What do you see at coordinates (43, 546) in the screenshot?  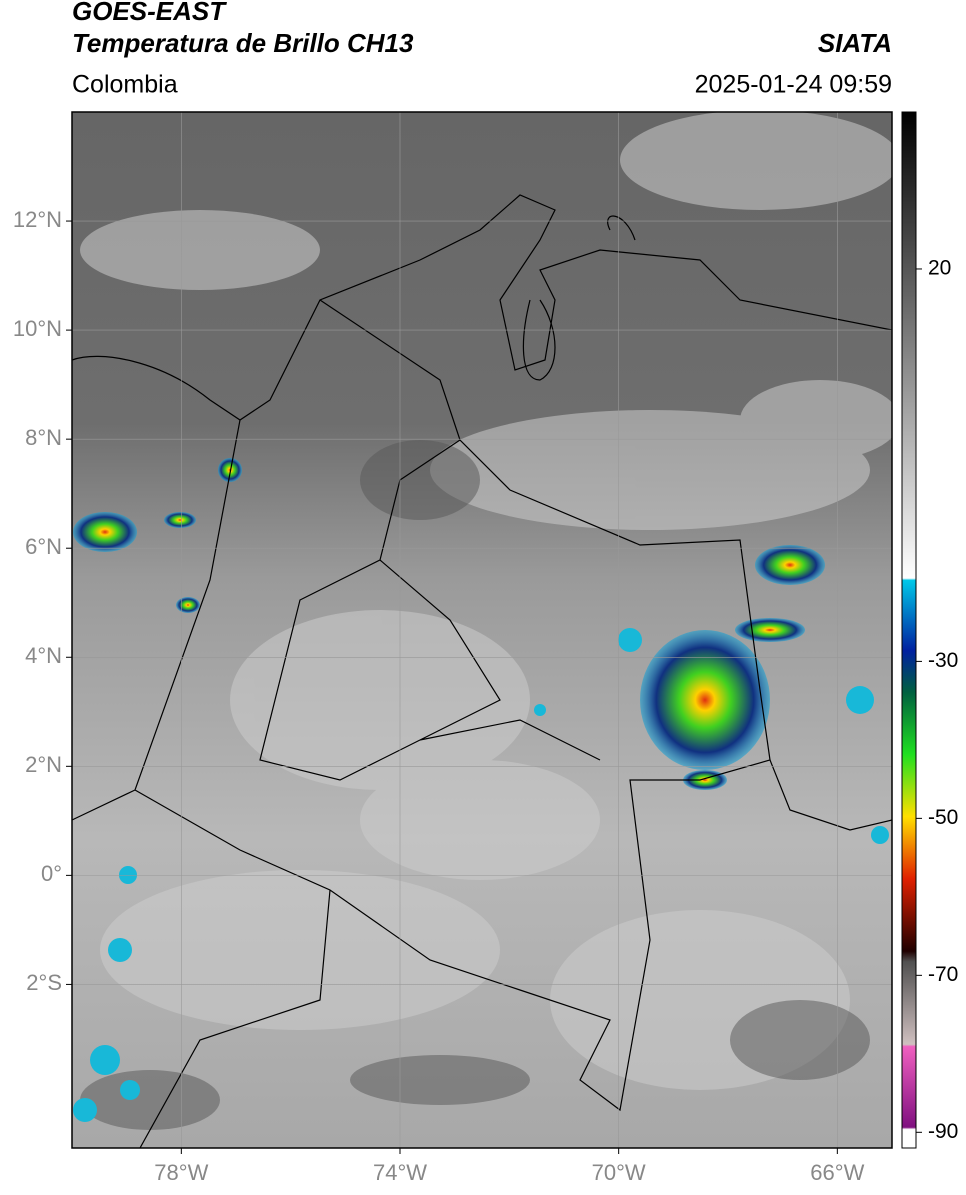 I see `lat-tick-label: 6°N` at bounding box center [43, 546].